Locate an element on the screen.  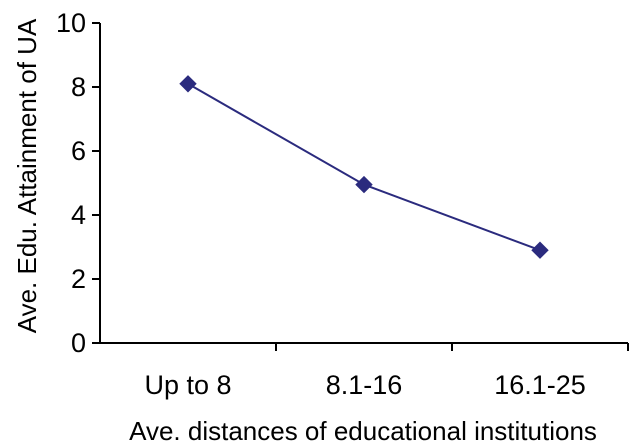
y-tick-label: 0 is located at coordinates (78, 343).